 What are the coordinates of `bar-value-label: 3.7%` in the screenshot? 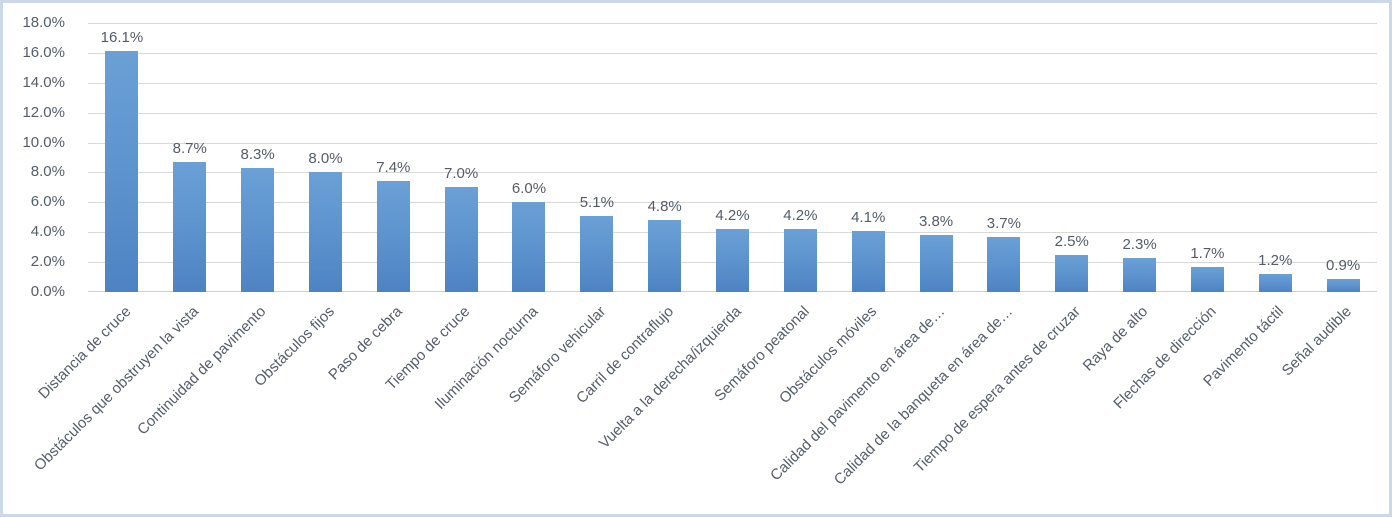 It's located at (1003, 223).